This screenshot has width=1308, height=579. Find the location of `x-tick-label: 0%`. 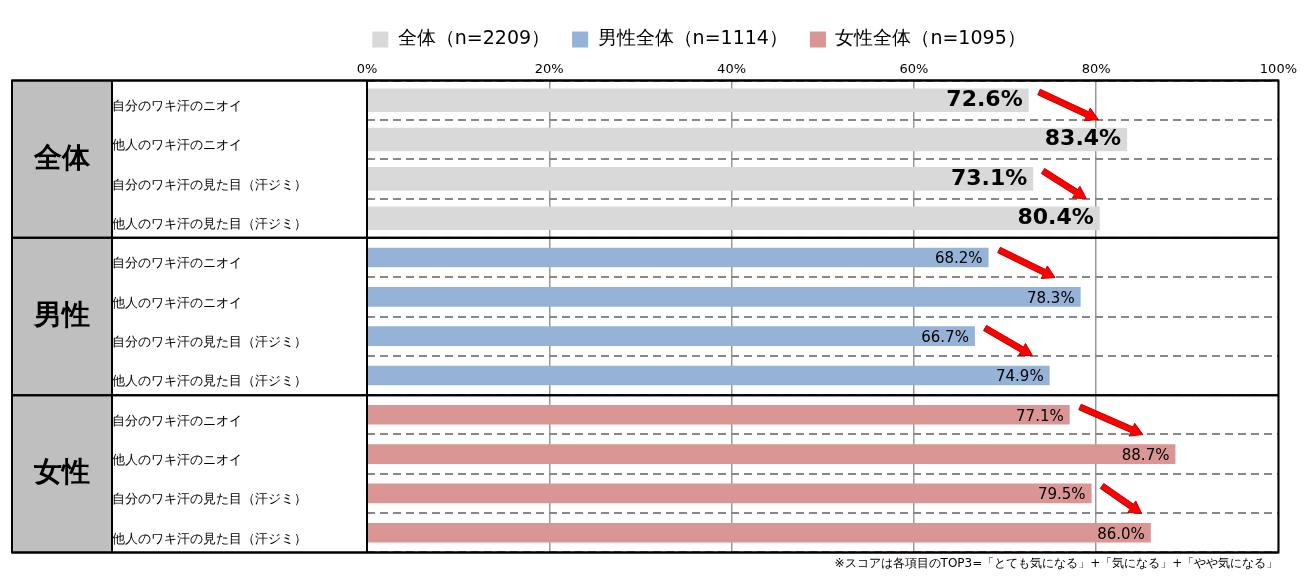

x-tick-label: 0% is located at coordinates (367, 69).